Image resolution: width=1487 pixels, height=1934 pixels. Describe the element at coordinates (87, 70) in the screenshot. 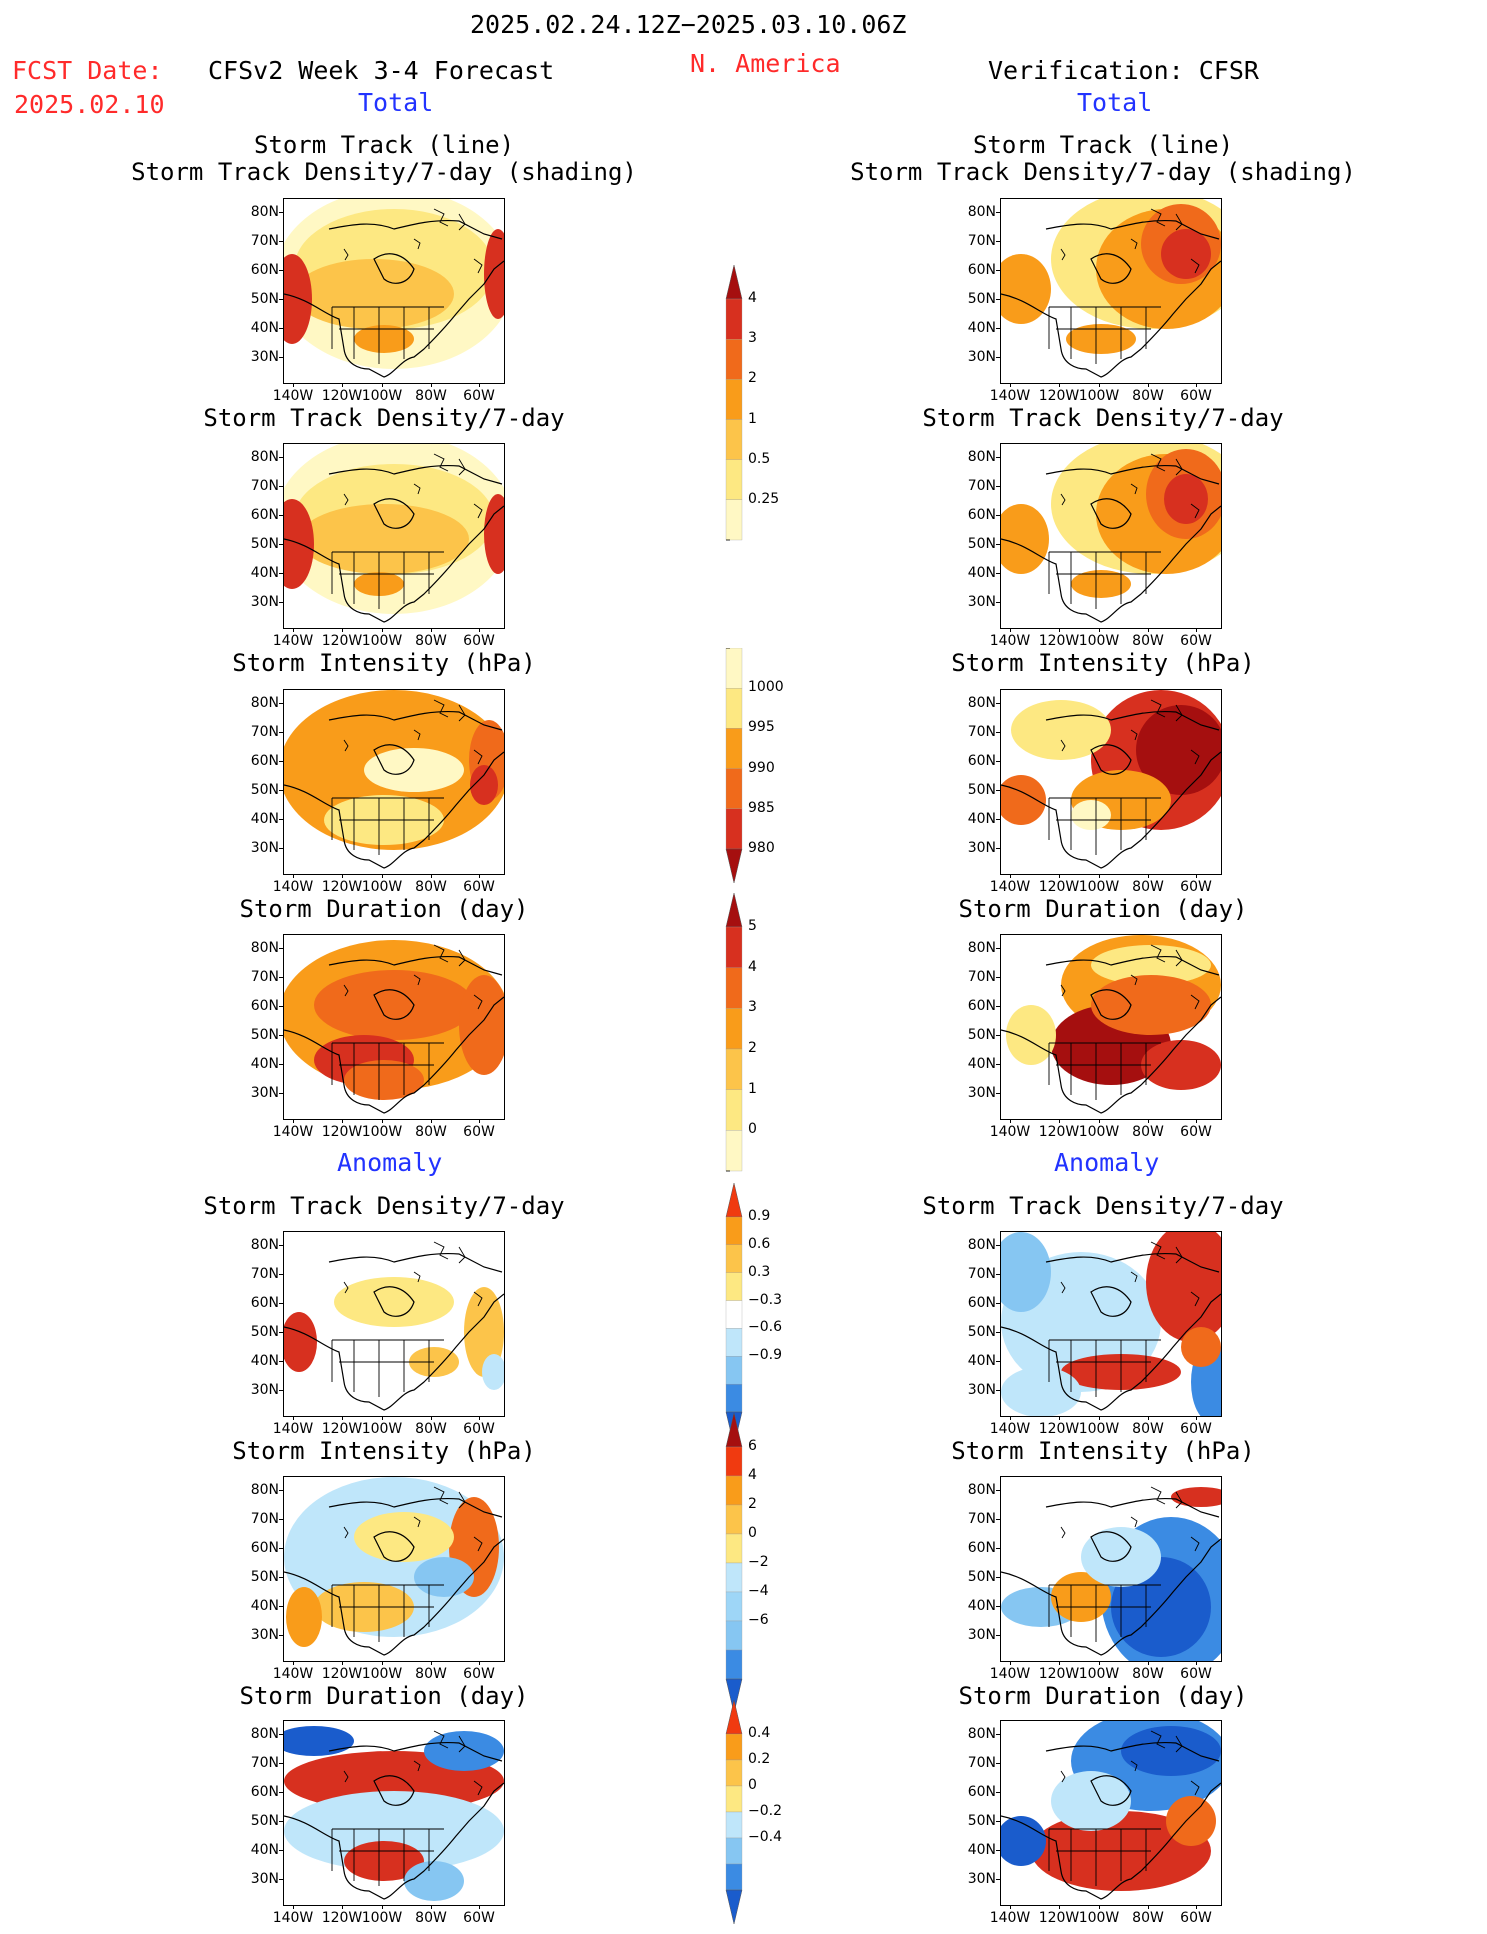

I see `fcst-date-label: FCST Date:` at that location.